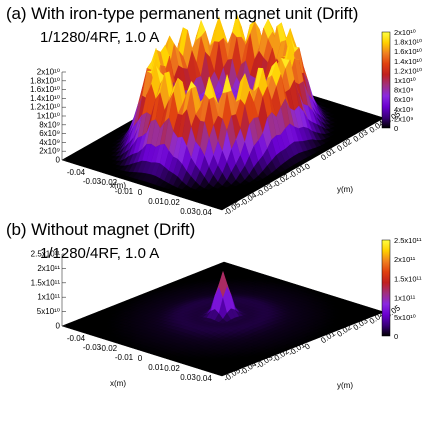 The height and width of the screenshot is (438, 447). Describe the element at coordinates (101, 229) in the screenshot. I see `chart-title: (b) Without magnet (Drift)` at that location.